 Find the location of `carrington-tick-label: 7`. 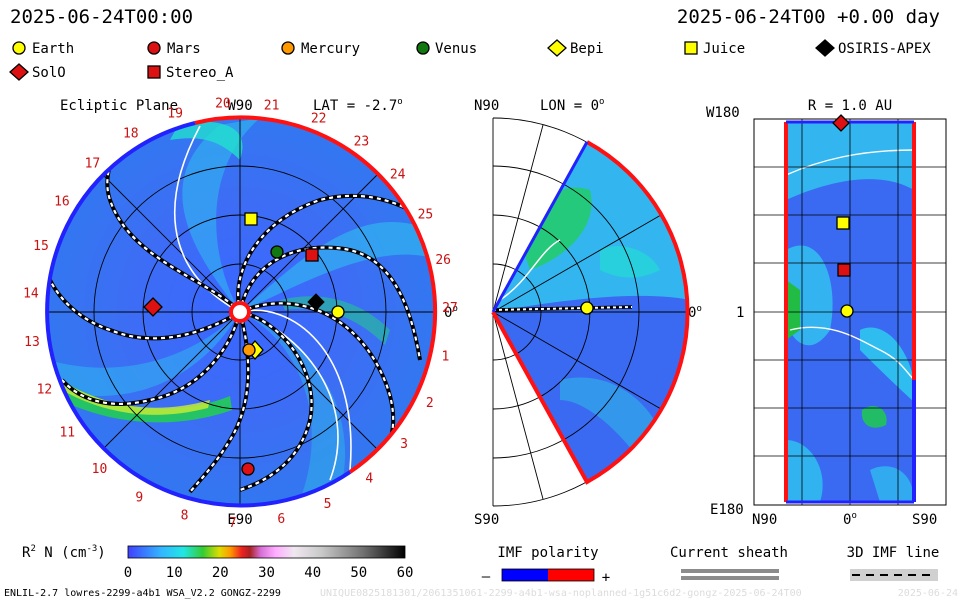

carrington-tick-label: 7 is located at coordinates (233, 523).